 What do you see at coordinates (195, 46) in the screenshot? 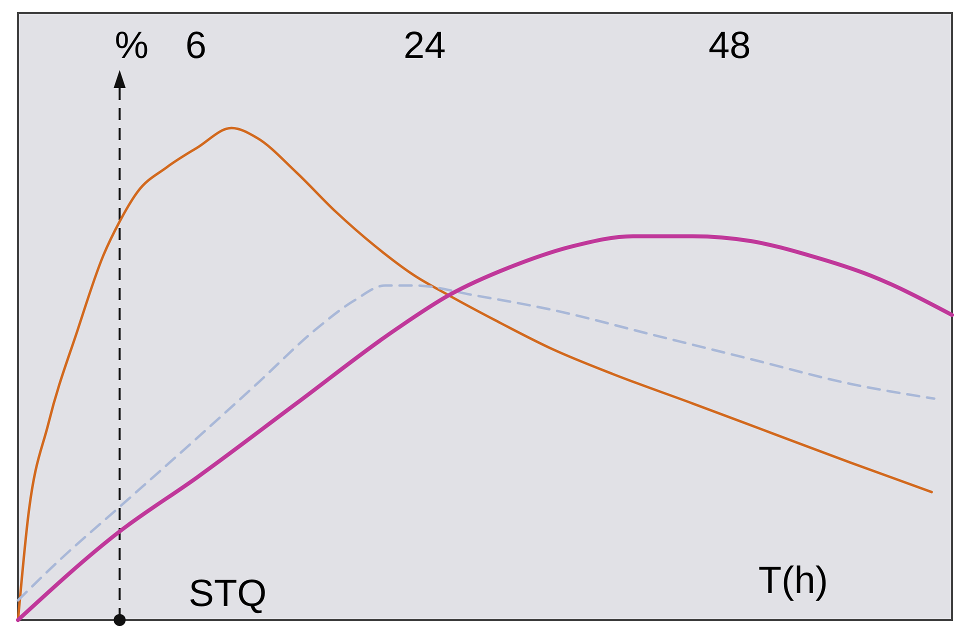
I see `x-tick-label: 6` at bounding box center [195, 46].